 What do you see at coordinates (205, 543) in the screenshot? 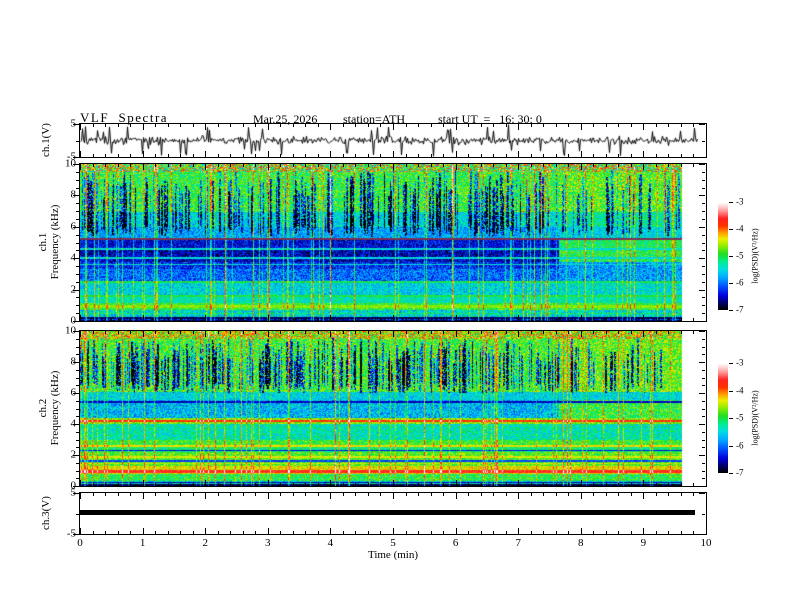
I see `x-tick-label: 2` at bounding box center [205, 543].